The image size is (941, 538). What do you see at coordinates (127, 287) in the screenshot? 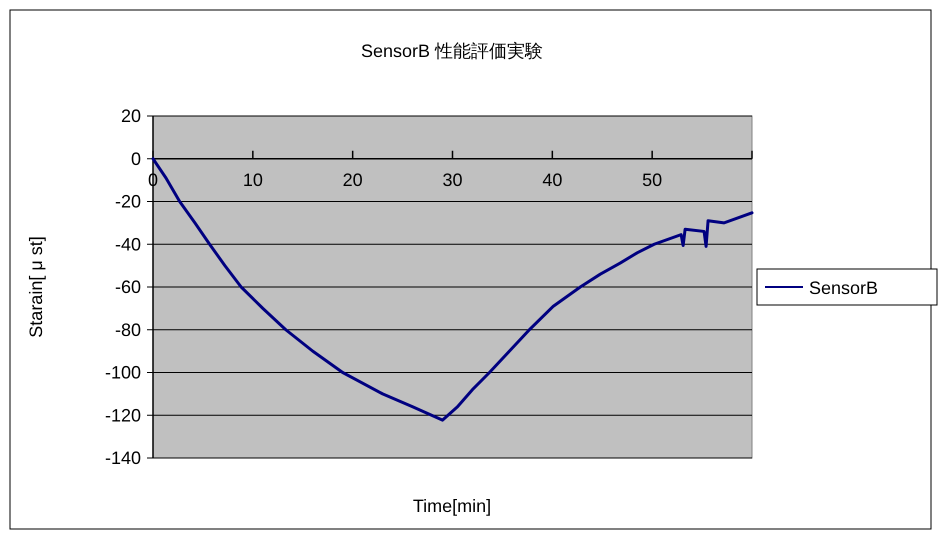
I see `y-tick-label: -60` at bounding box center [127, 287].